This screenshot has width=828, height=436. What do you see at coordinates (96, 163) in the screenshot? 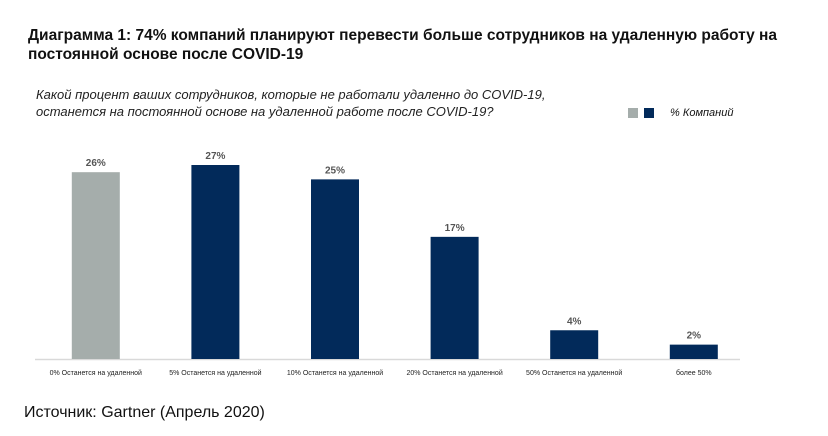
I see `data-label: 26%` at bounding box center [96, 163].